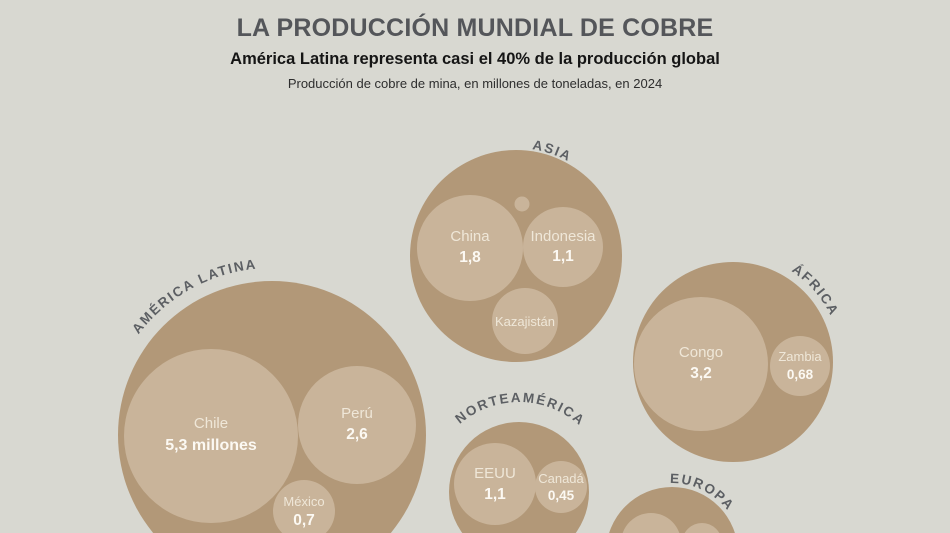 The width and height of the screenshot is (950, 533). Describe the element at coordinates (495, 473) in the screenshot. I see `eeuu-label: EEUU` at that location.